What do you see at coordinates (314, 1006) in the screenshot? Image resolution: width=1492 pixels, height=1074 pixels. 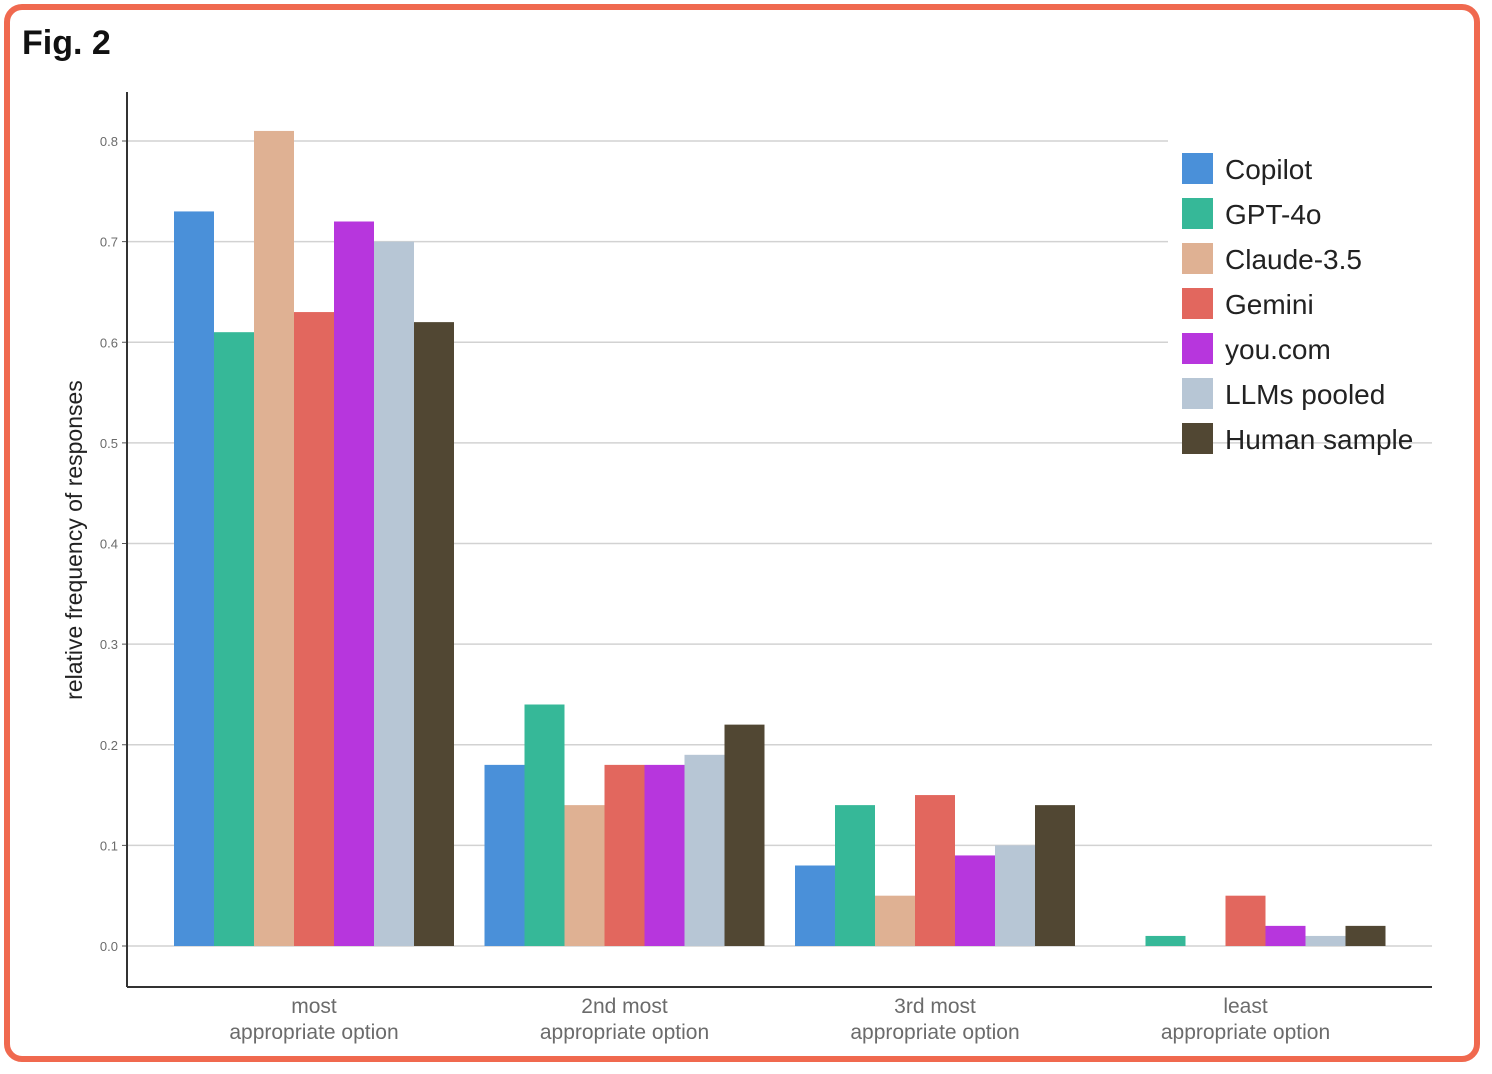 I see `x-category-label: most` at bounding box center [314, 1006].